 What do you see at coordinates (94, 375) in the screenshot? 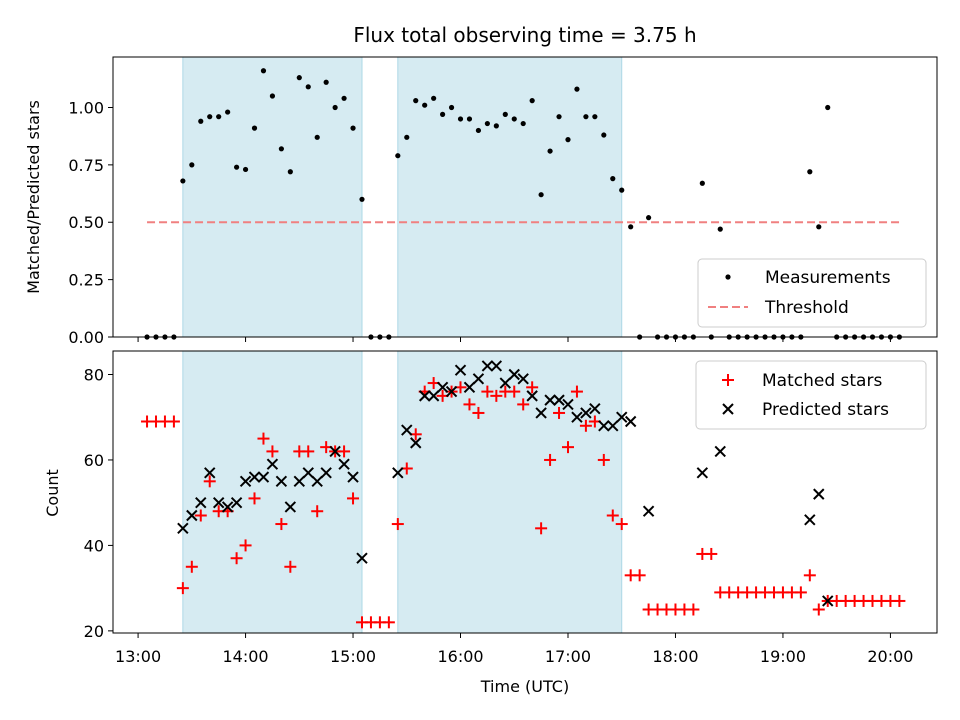
I see `bottom-y-tick-label: 80` at bounding box center [94, 375].